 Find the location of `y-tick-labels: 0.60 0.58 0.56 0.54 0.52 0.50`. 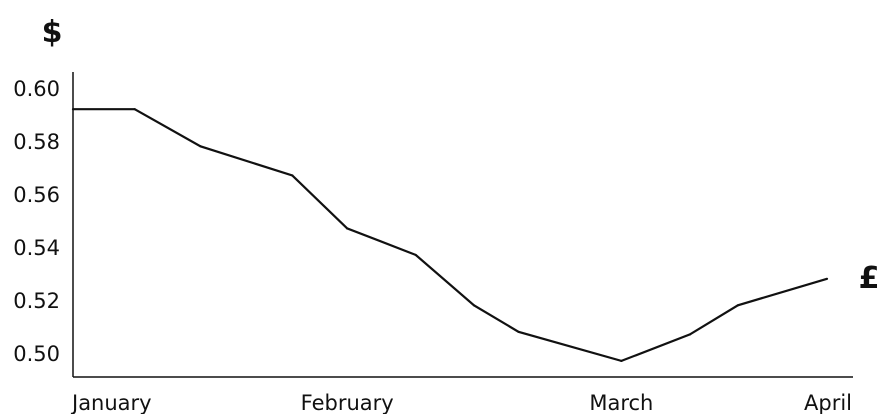

y-tick-labels: 0.60 0.58 0.56 0.54 0.52 0.50 is located at coordinates (36, 221).